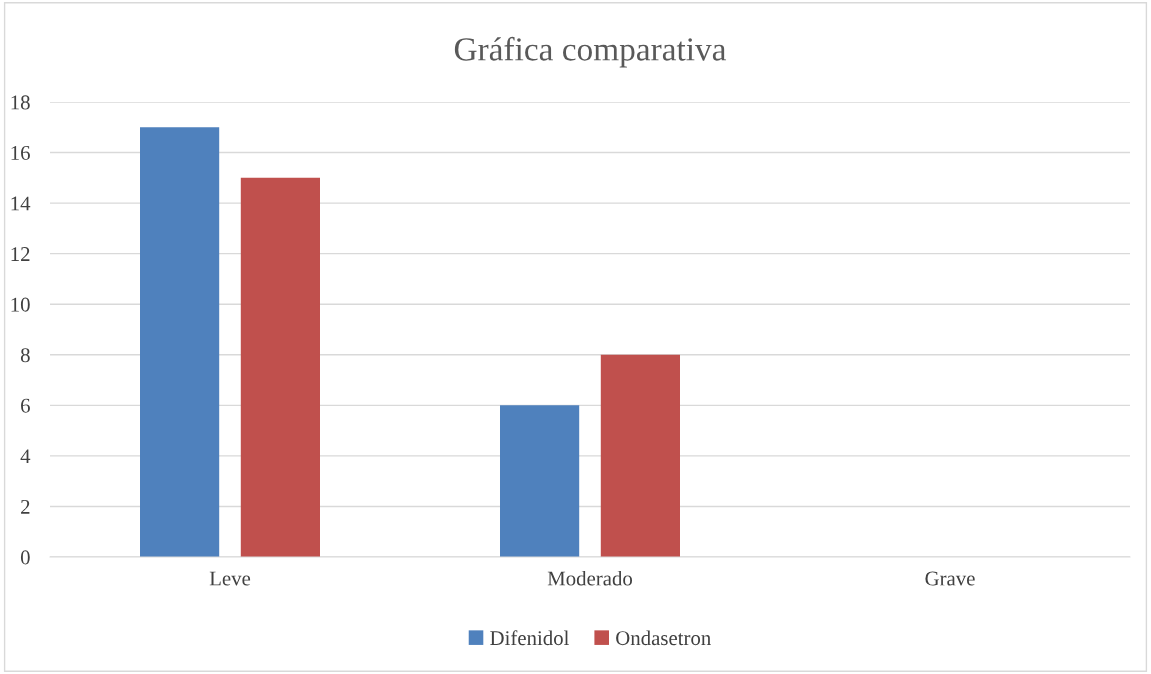  I want to click on legend-label: Difenidol, so click(529, 638).